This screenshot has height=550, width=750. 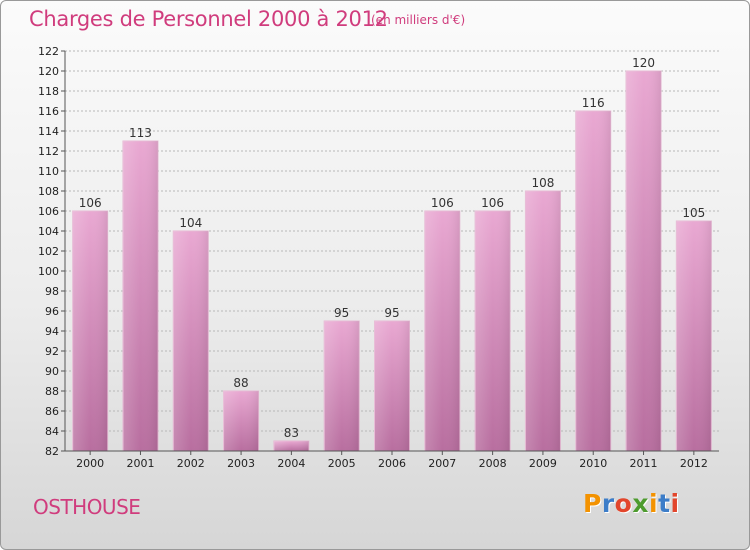 What do you see at coordinates (593, 103) in the screenshot?
I see `value-label-2010: 116` at bounding box center [593, 103].